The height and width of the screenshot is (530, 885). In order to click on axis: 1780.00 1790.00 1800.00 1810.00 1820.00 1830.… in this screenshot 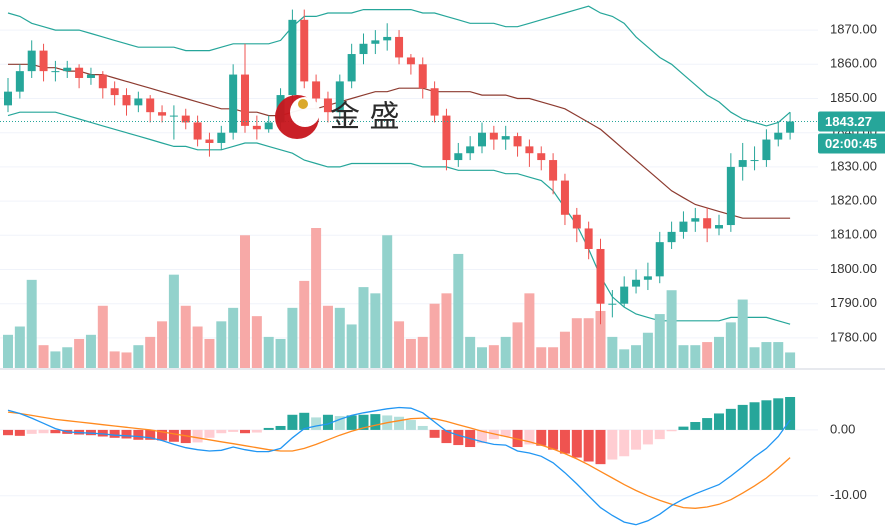, I will do `click(851, 265)`.